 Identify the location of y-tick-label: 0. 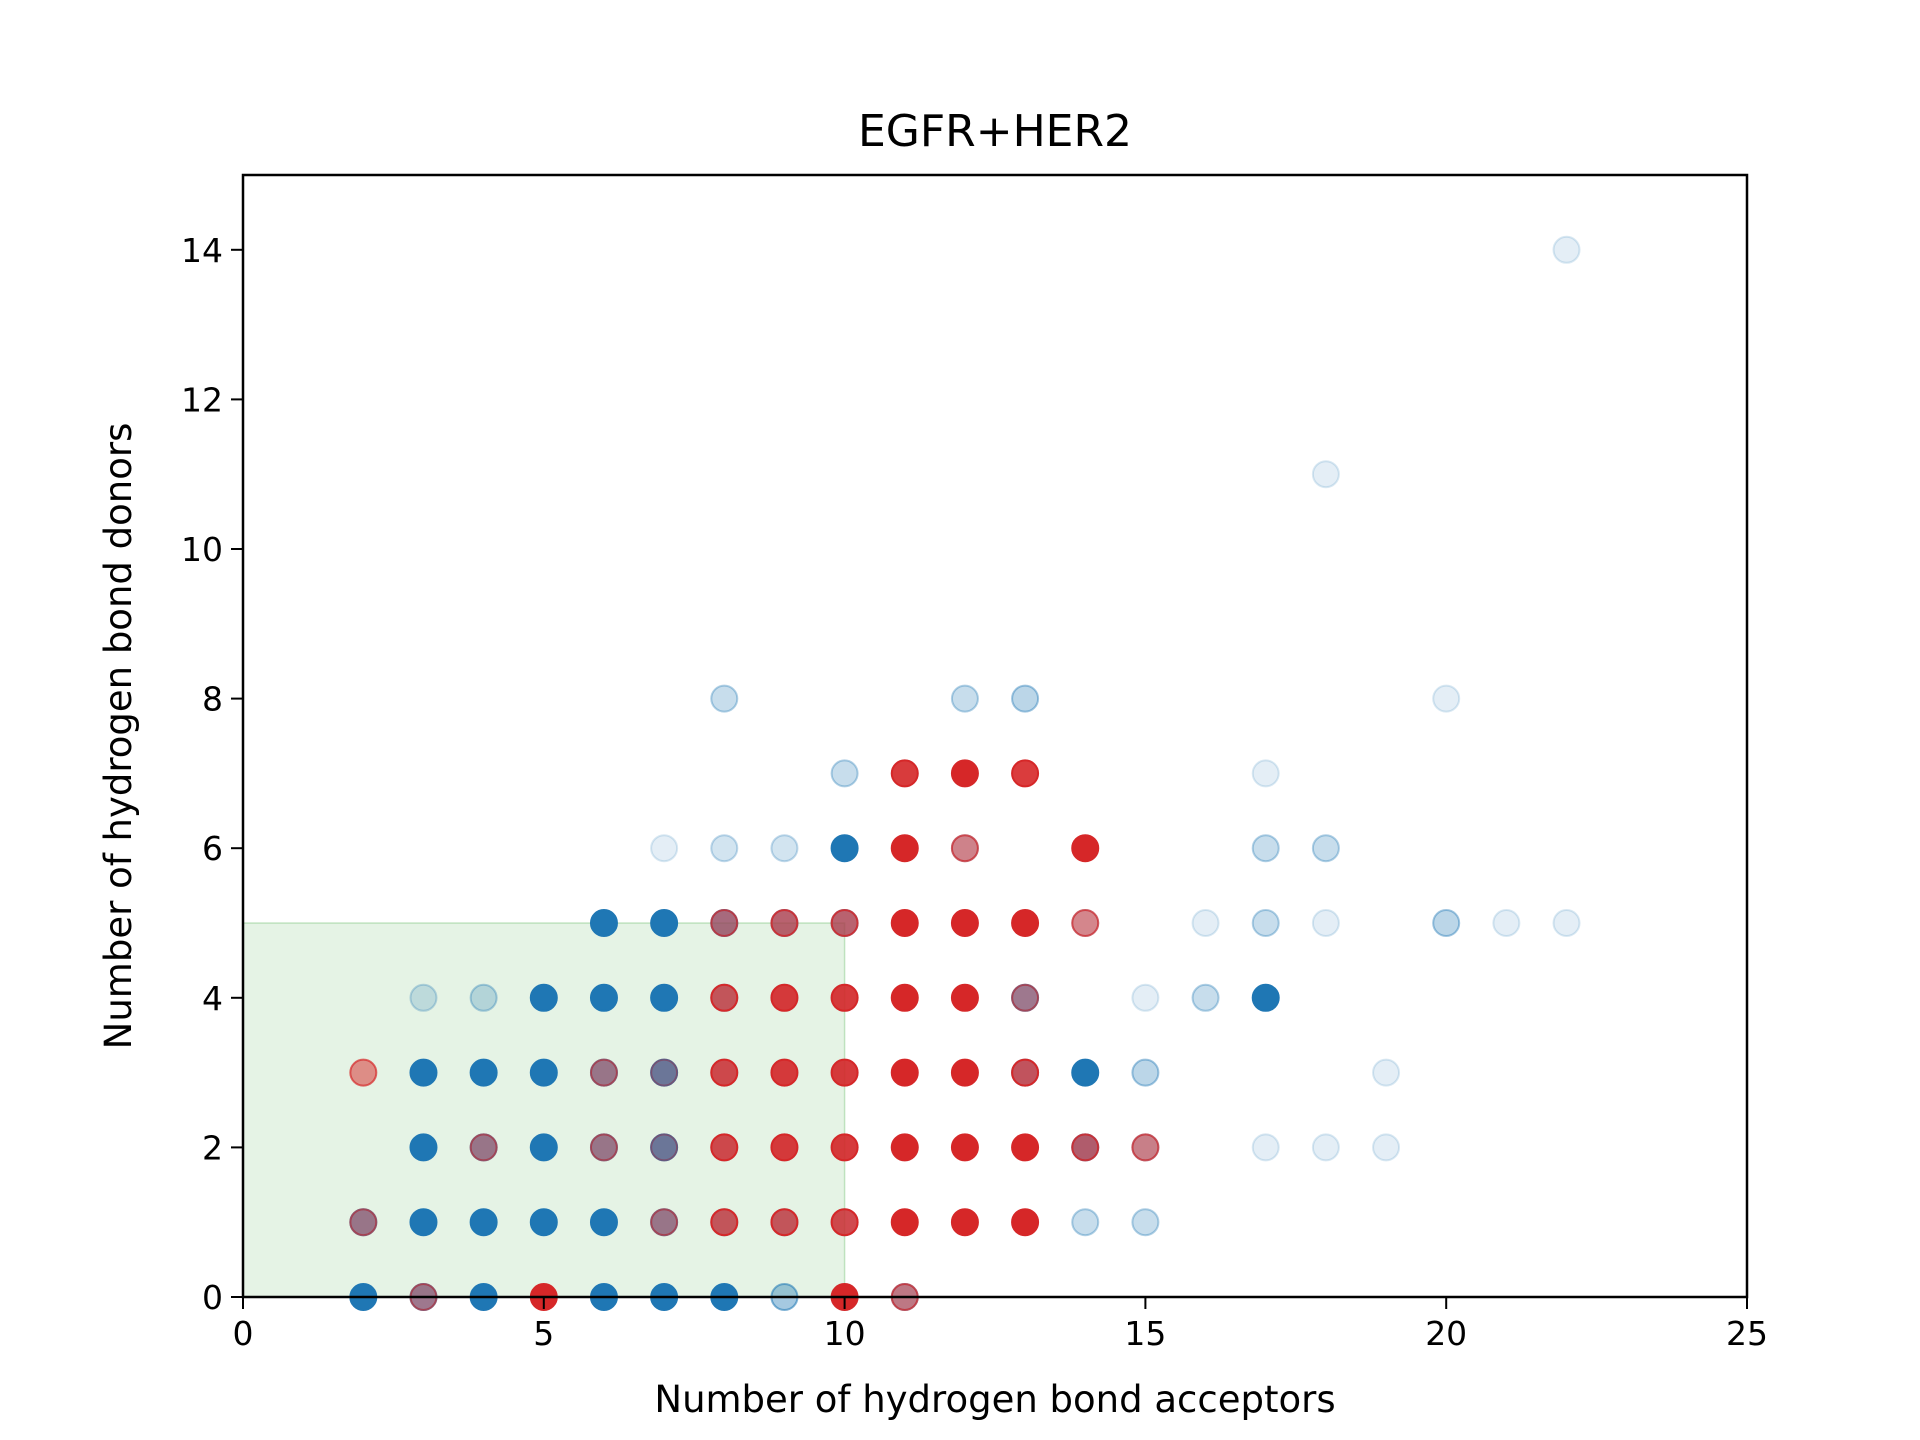
(212, 1297).